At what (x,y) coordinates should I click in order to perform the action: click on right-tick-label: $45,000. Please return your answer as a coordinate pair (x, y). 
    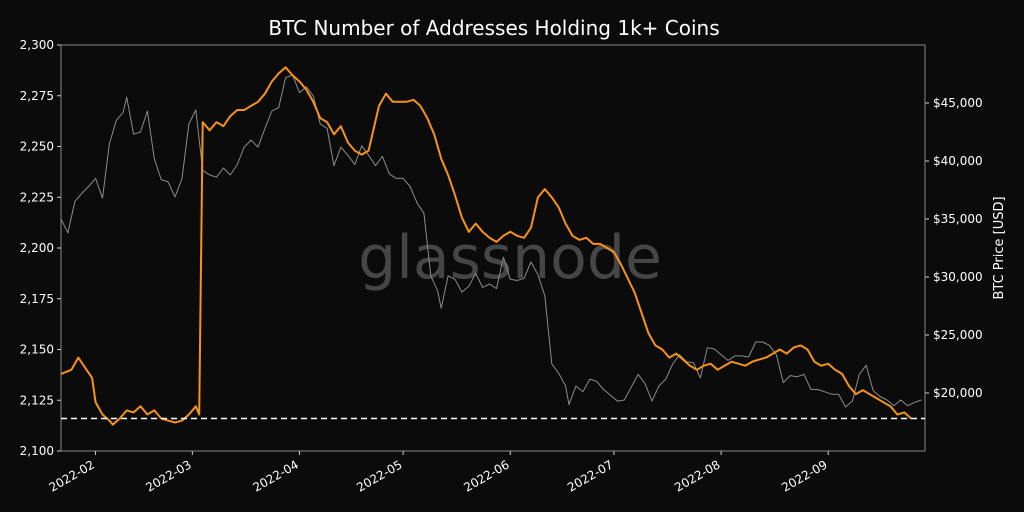
    Looking at the image, I should click on (958, 103).